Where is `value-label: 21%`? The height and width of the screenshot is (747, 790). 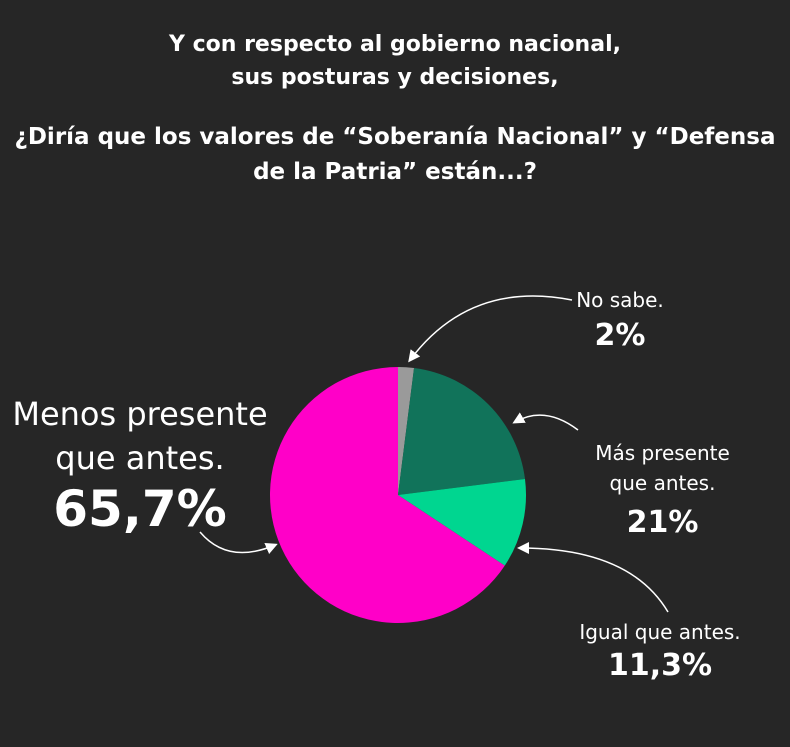 value-label: 21% is located at coordinates (662, 522).